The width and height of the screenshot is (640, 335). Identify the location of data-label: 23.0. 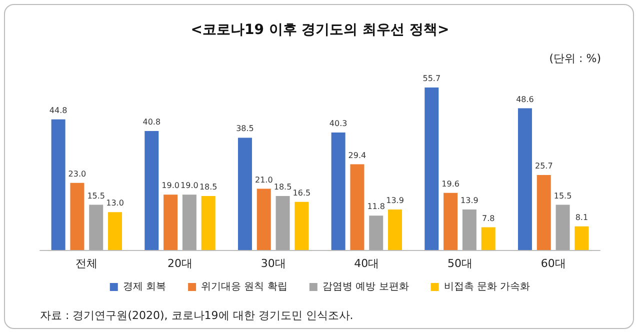
(77, 173).